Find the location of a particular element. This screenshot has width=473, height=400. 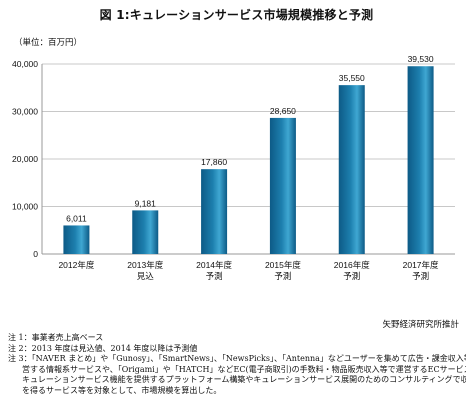

data-label: 39,530 is located at coordinates (421, 59).